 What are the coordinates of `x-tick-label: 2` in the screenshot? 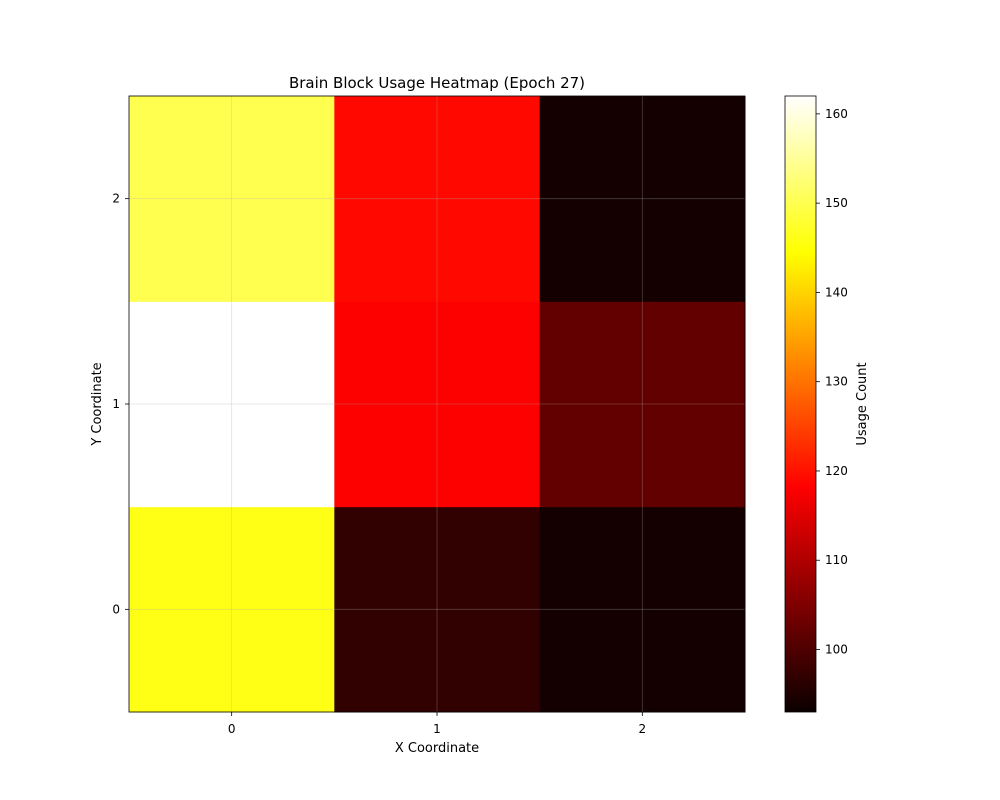 It's located at (643, 729).